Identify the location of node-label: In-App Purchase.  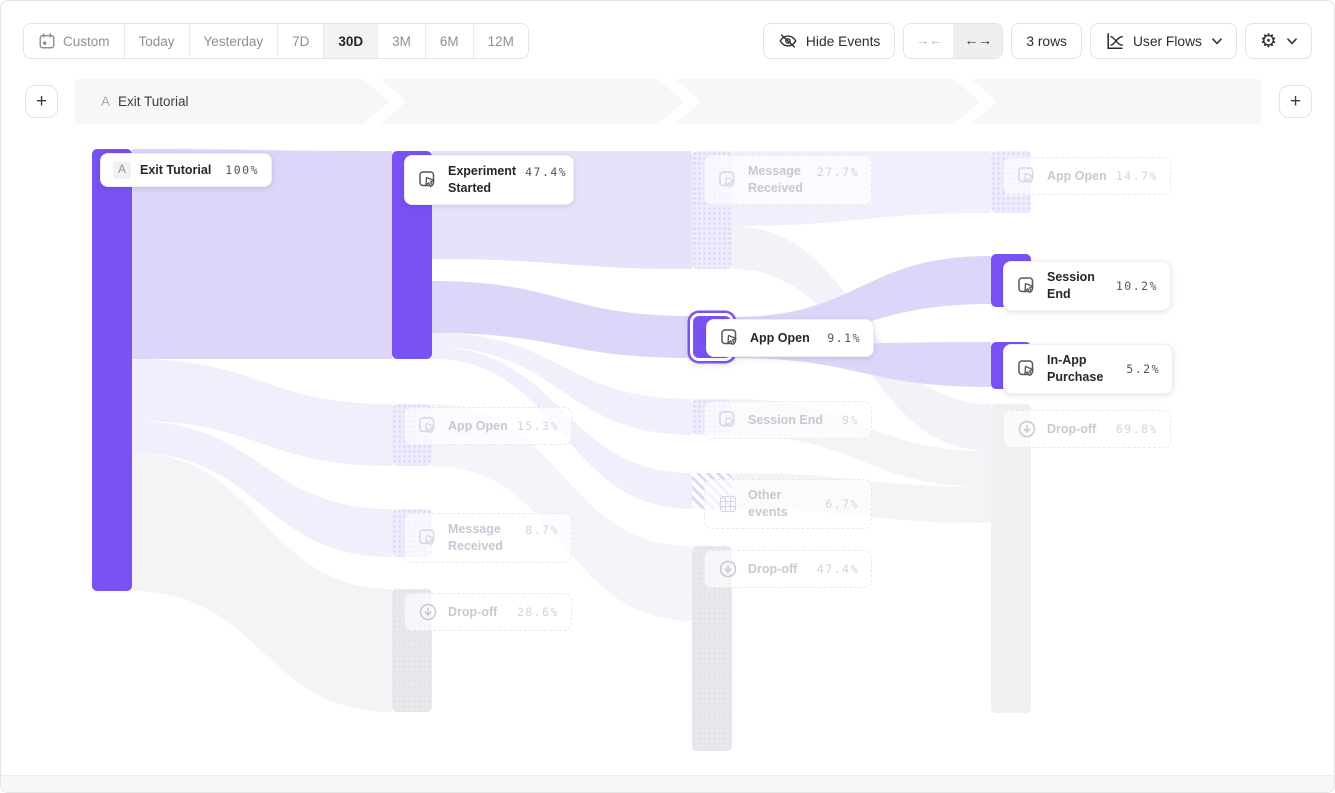
(1075, 368).